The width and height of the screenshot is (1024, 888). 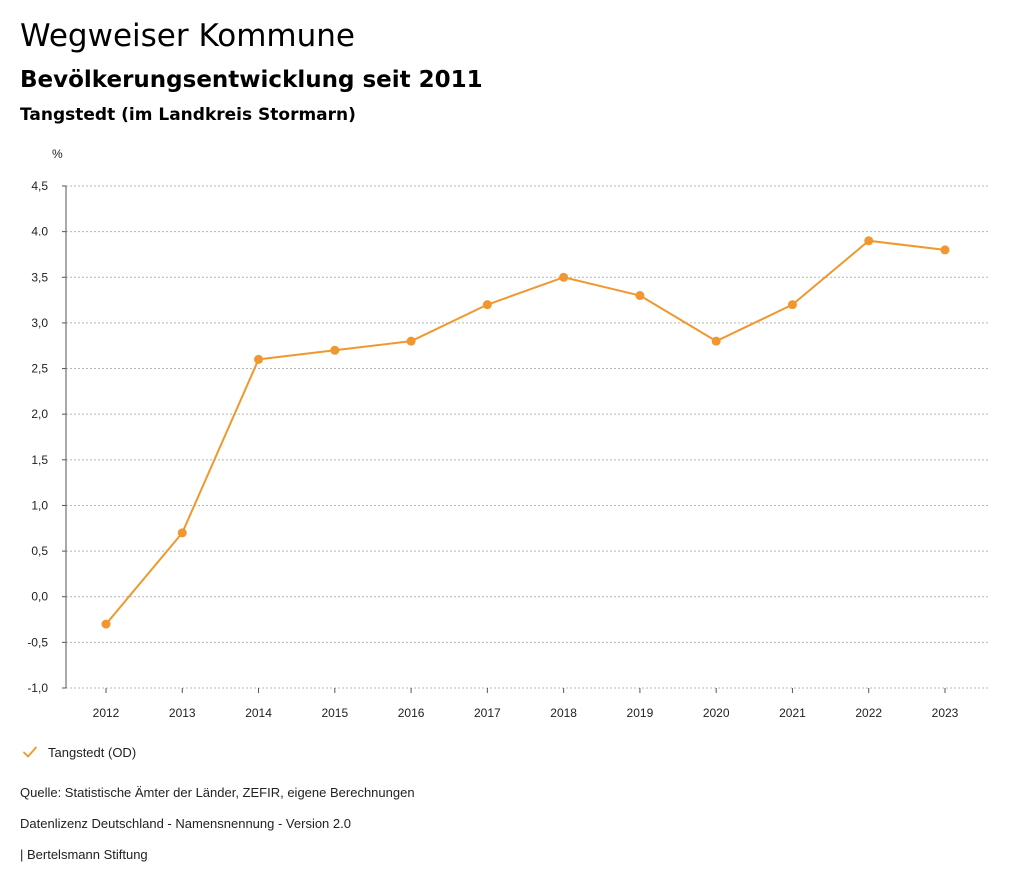 What do you see at coordinates (92, 752) in the screenshot?
I see `legend-label: Tangstedt (OD)` at bounding box center [92, 752].